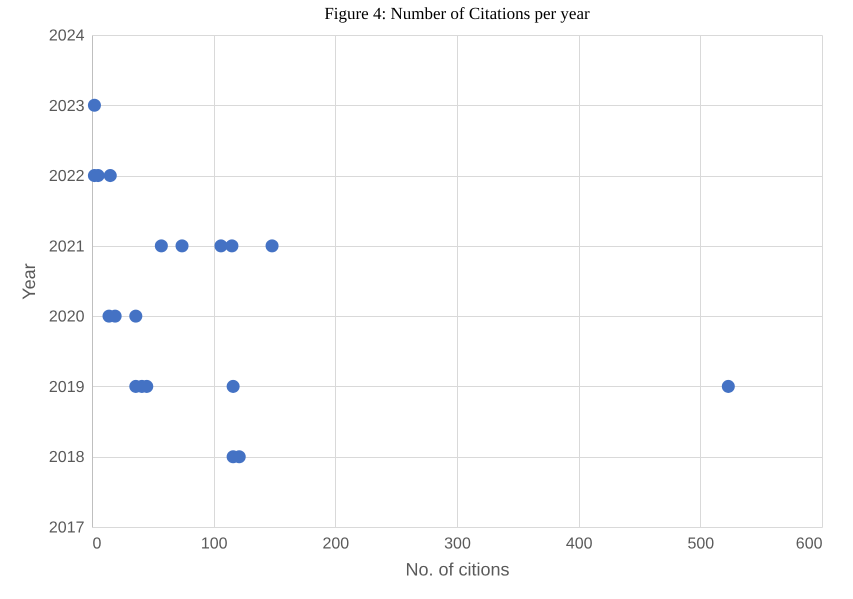  I want to click on y-tick-label: 2021, so click(66, 247).